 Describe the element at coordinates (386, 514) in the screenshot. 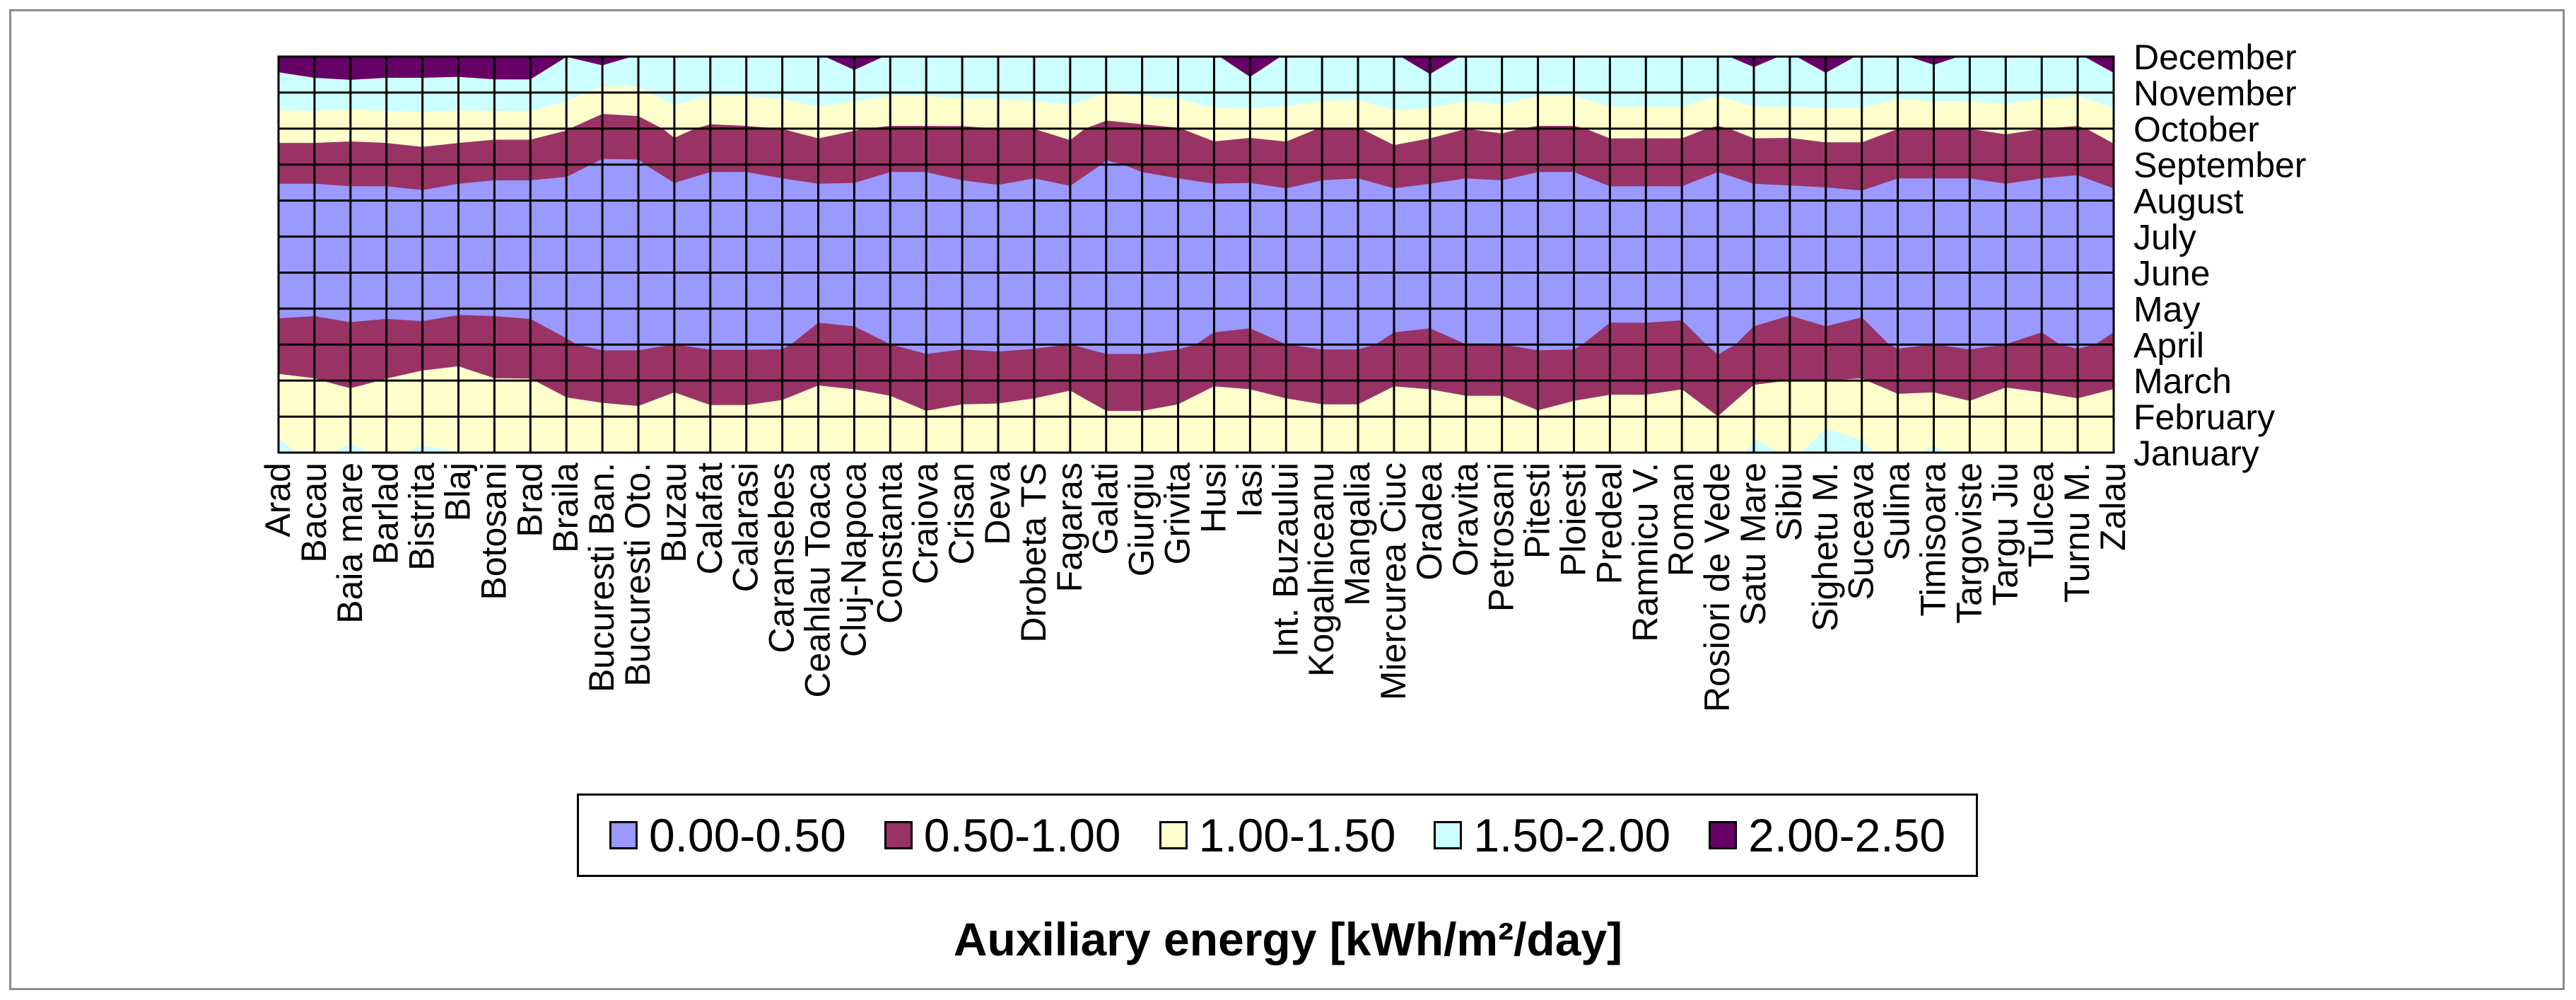

I see `station-label-3: Barlad` at that location.